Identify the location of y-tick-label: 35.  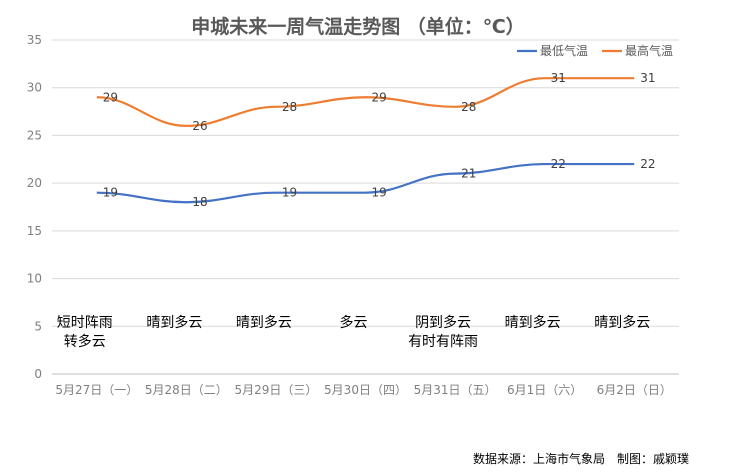
(34, 40).